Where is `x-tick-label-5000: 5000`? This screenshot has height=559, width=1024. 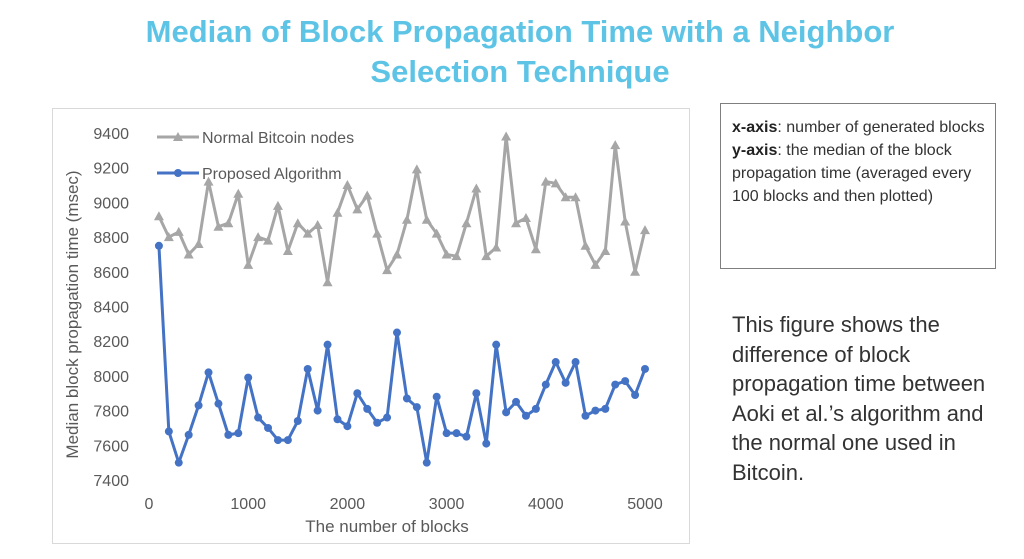 x-tick-label-5000: 5000 is located at coordinates (645, 504).